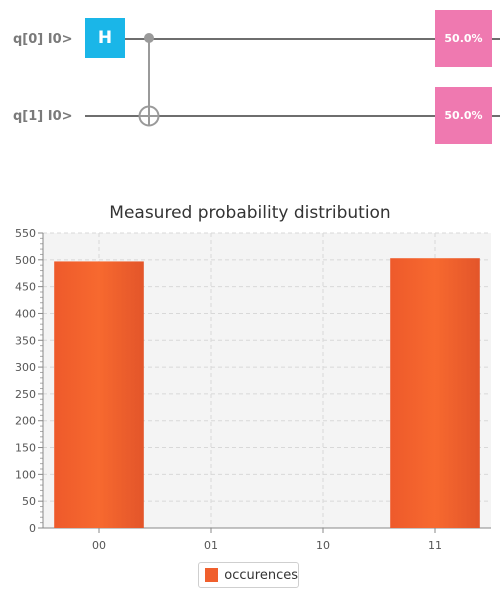 This screenshot has width=500, height=594. Describe the element at coordinates (25, 260) in the screenshot. I see `y-tick-label: 500` at that location.